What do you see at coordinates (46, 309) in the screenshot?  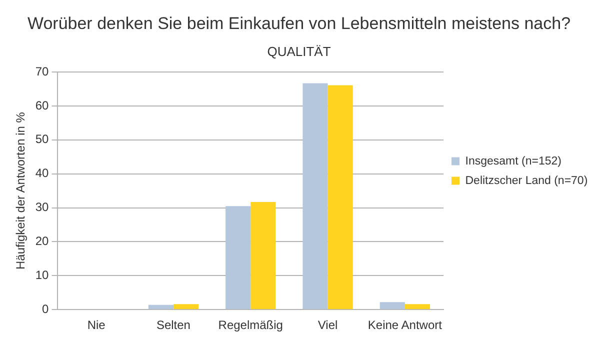 I see `y-tick-label: 0` at bounding box center [46, 309].